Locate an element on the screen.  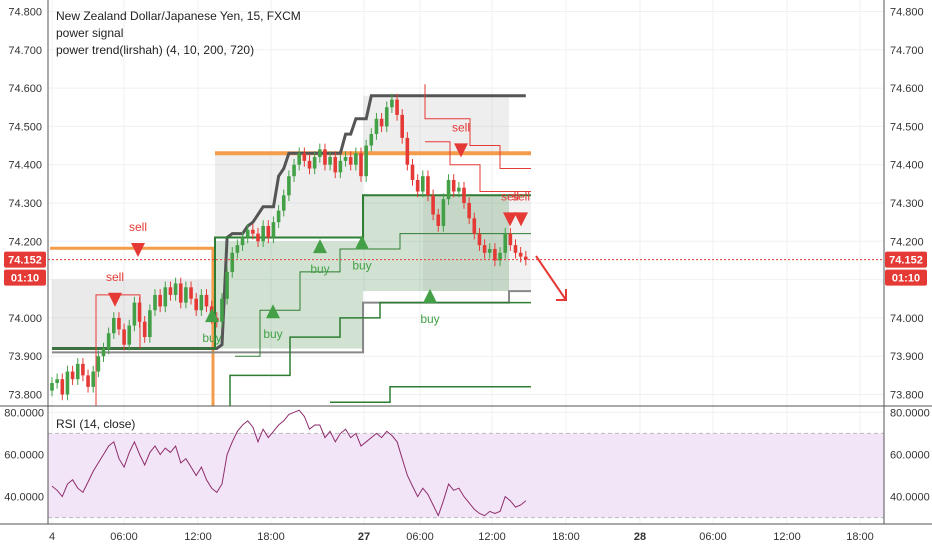
countdown-text-right: 01:10 is located at coordinates (906, 279).